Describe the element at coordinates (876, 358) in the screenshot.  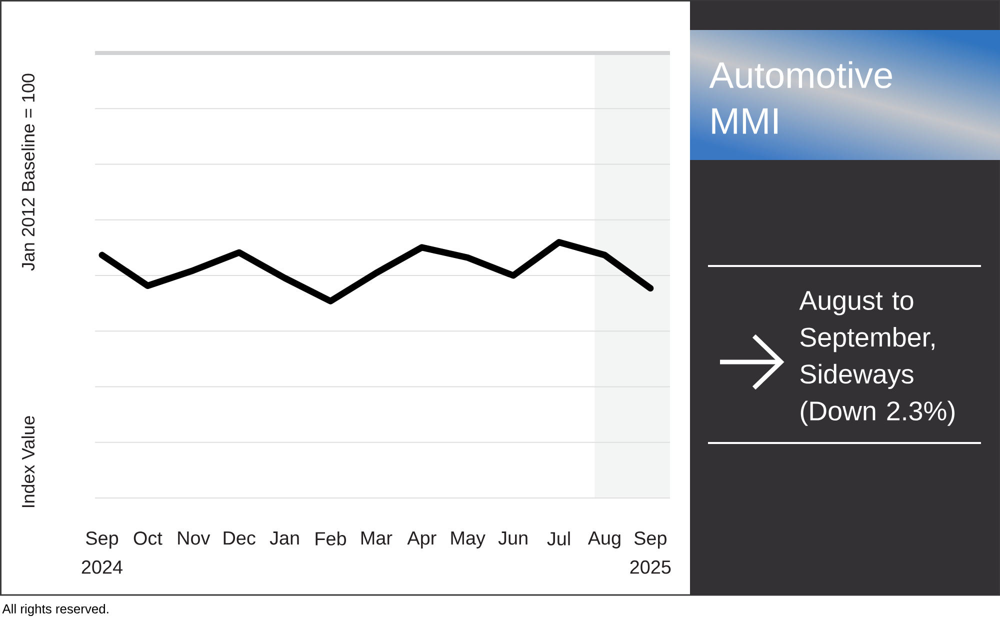
I see `text: August to September, Sideways (Down 2.3%)` at that location.